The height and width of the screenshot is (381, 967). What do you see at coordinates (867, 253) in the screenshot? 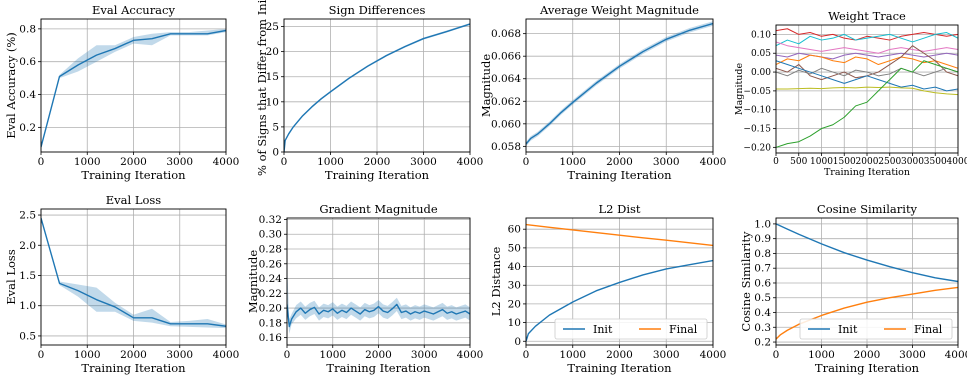
I see `series-line-init` at bounding box center [867, 253].